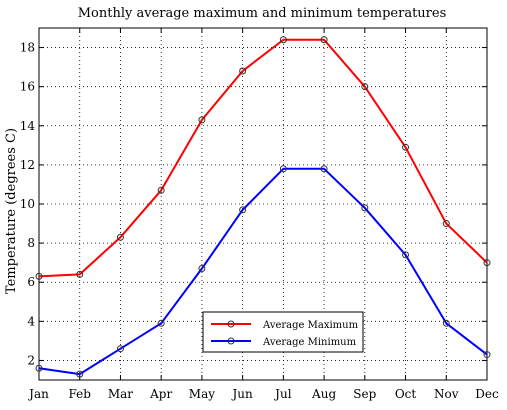 The image size is (507, 410). I want to click on x-tick-label: Jun, so click(241, 394).